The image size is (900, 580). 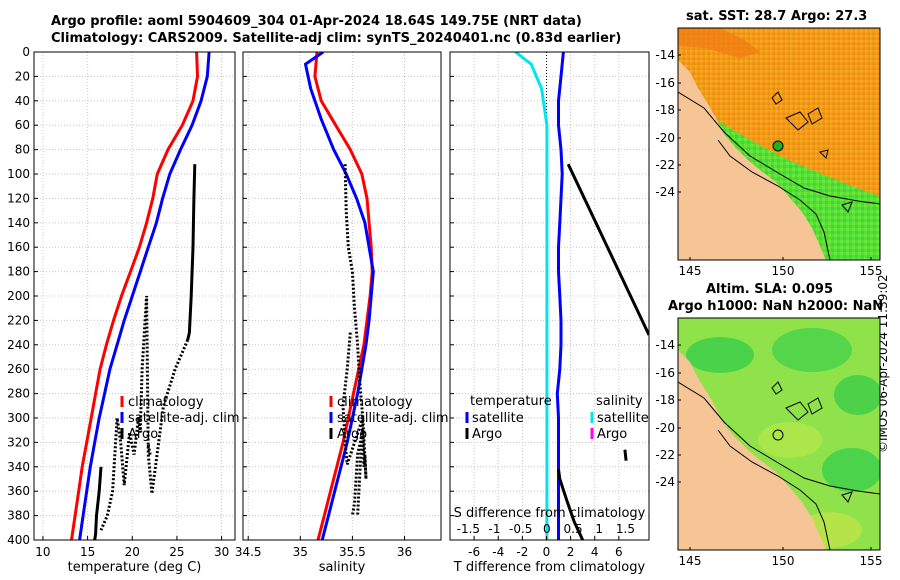 I want to click on ytick-label: 0, so click(x=26, y=52).